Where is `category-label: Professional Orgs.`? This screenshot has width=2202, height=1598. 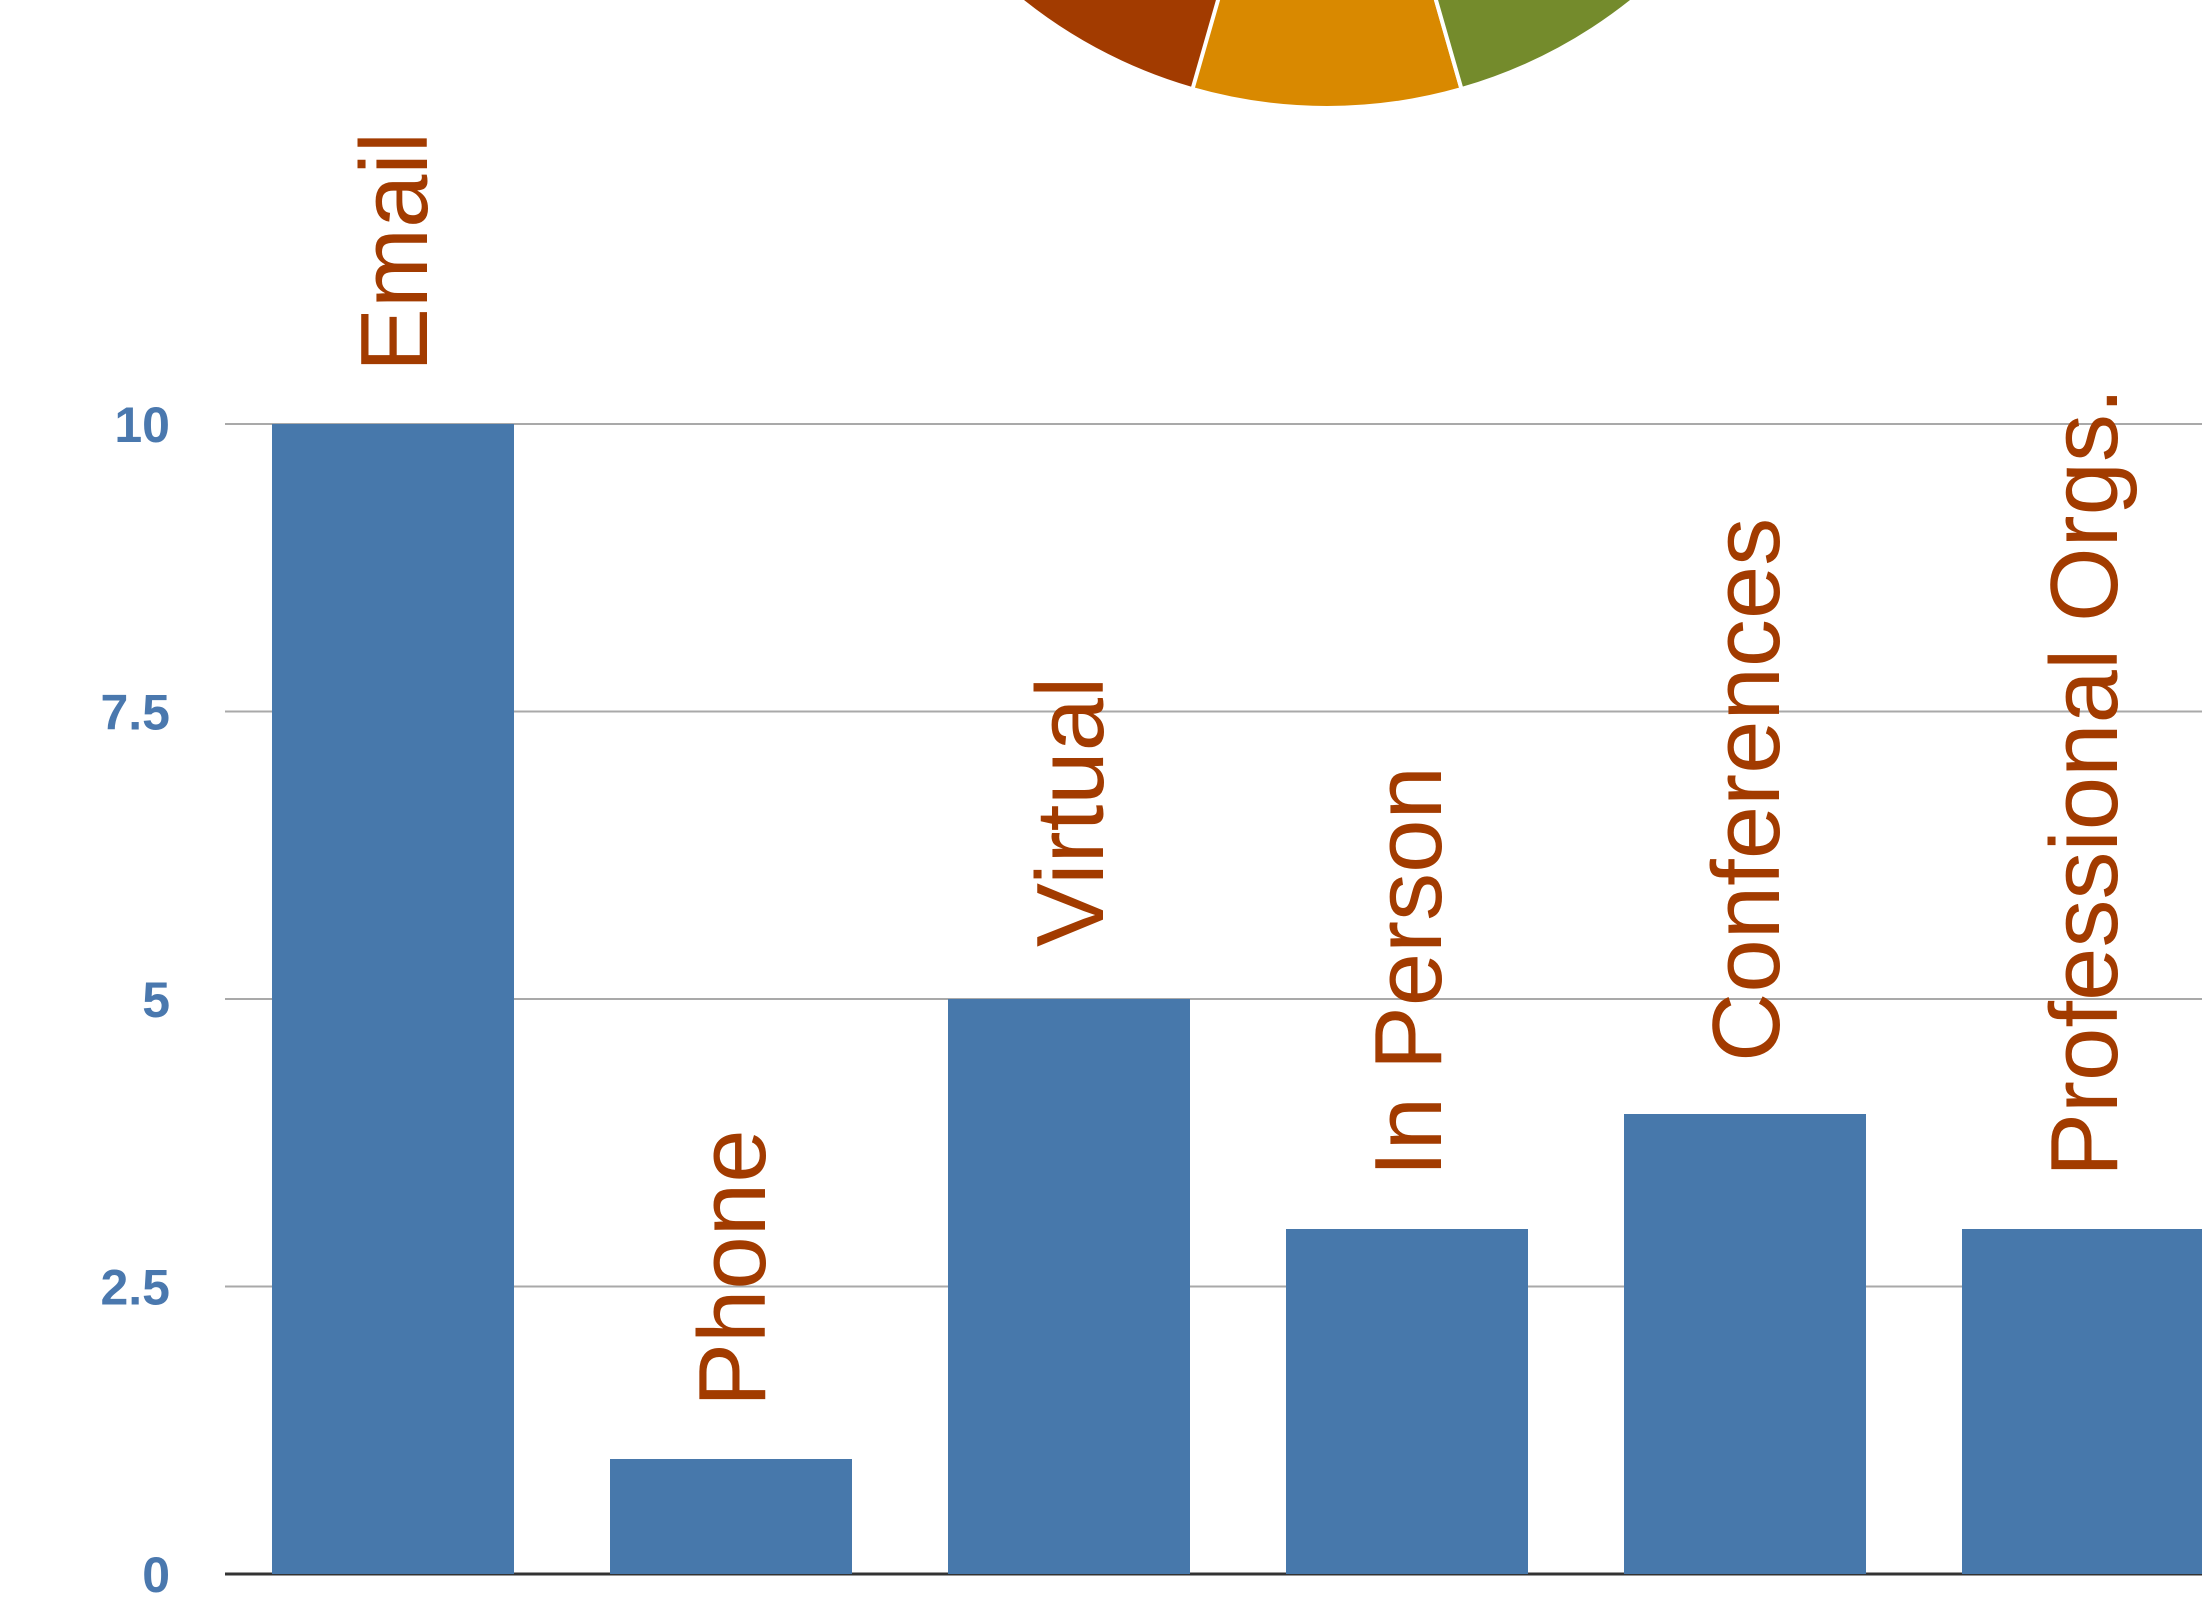
category-label: Professional Orgs. is located at coordinates (2084, 782).